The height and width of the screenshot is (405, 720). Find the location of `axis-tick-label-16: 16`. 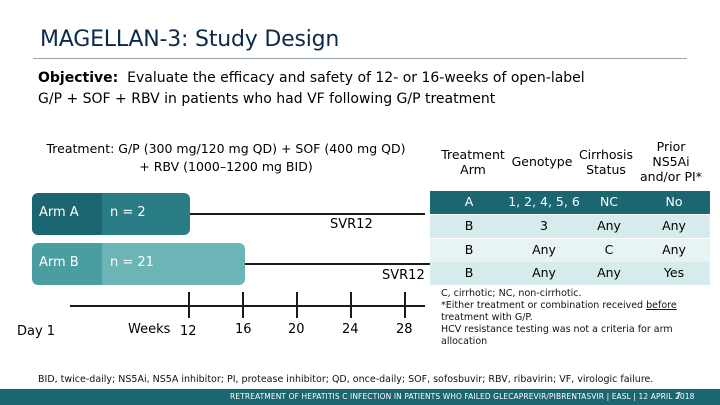

axis-tick-label-16: 16 is located at coordinates (243, 329).